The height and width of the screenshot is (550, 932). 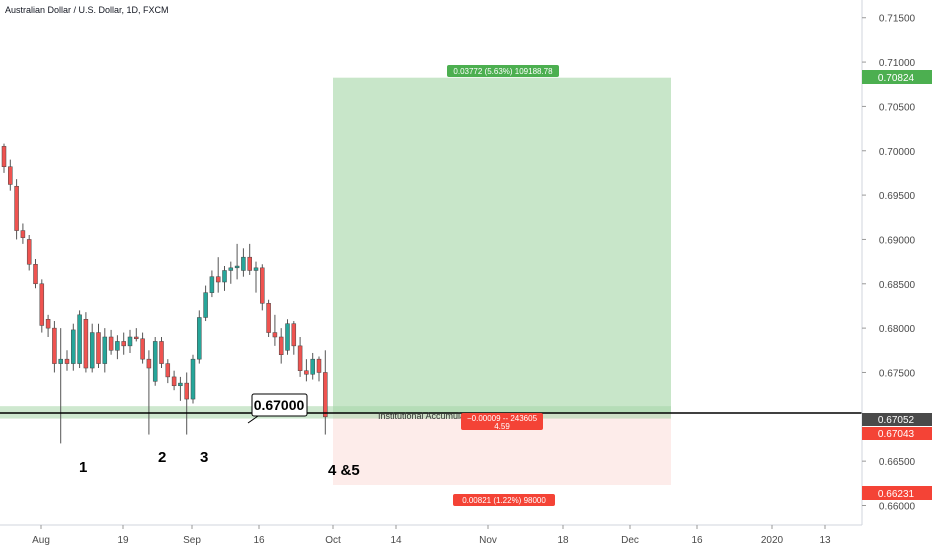 What do you see at coordinates (488, 540) in the screenshot?
I see `time-tick-label: Nov` at bounding box center [488, 540].